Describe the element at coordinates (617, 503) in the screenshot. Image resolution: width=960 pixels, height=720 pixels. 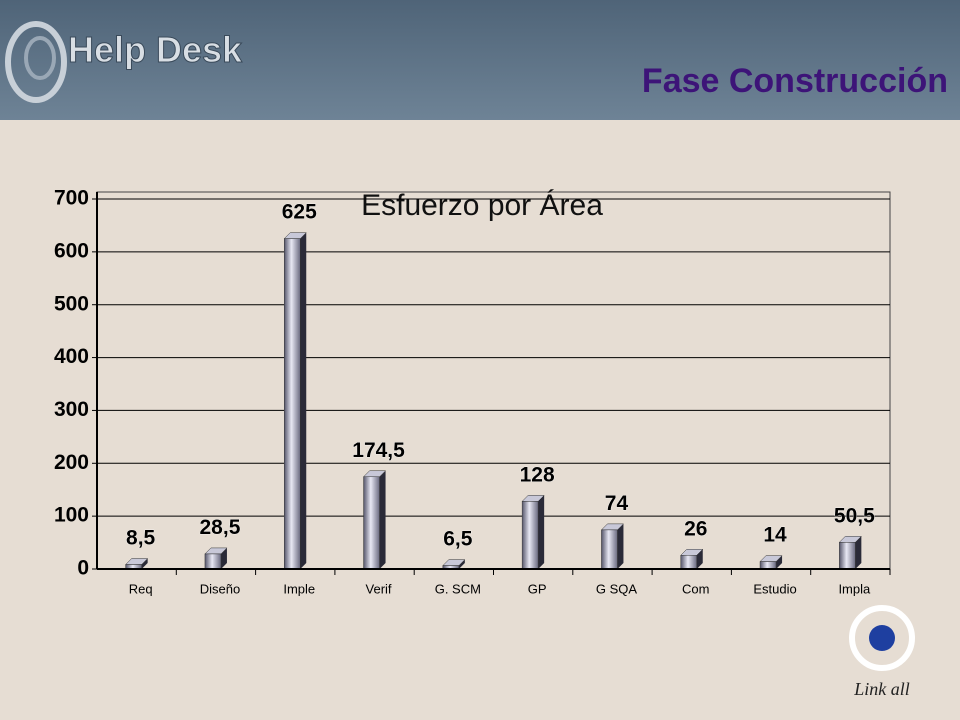
I see `value-label: 74` at that location.